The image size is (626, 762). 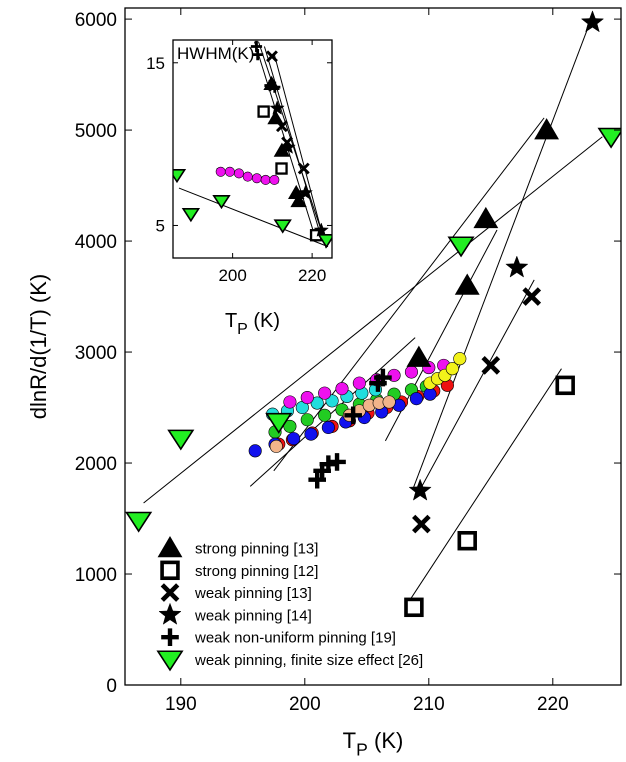 What do you see at coordinates (256, 571) in the screenshot?
I see `legend-label: strong pinning [12]` at bounding box center [256, 571].